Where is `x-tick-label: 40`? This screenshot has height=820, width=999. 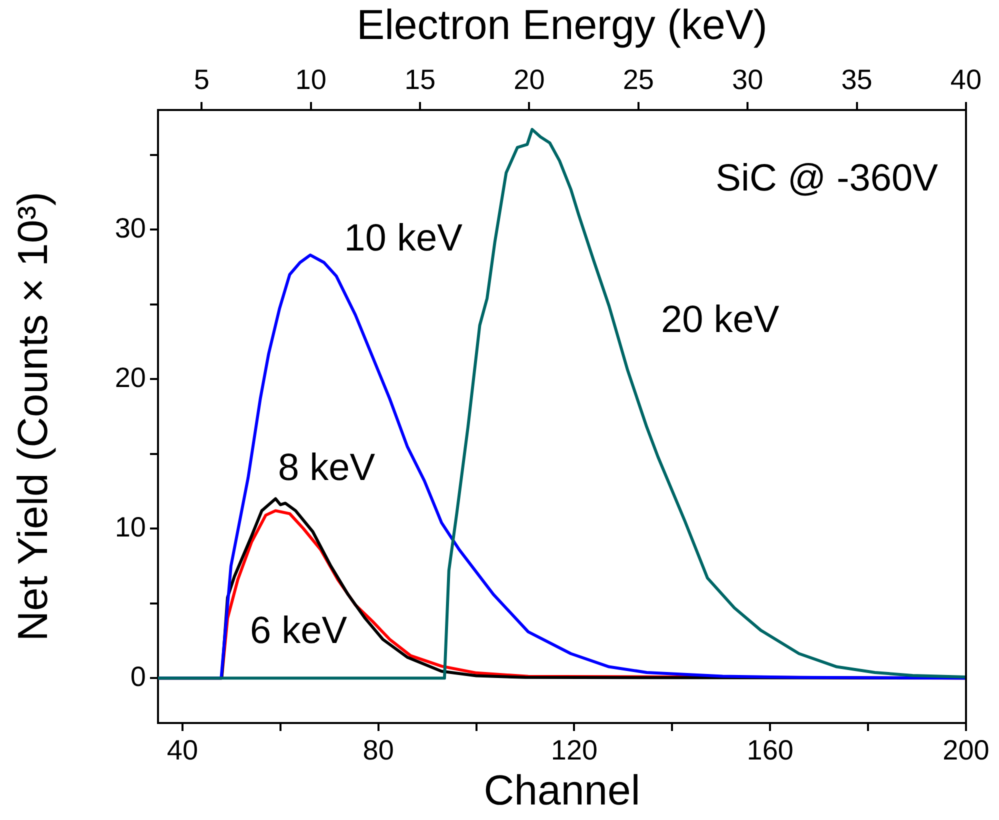
x-tick-label: 40 is located at coordinates (182, 750).